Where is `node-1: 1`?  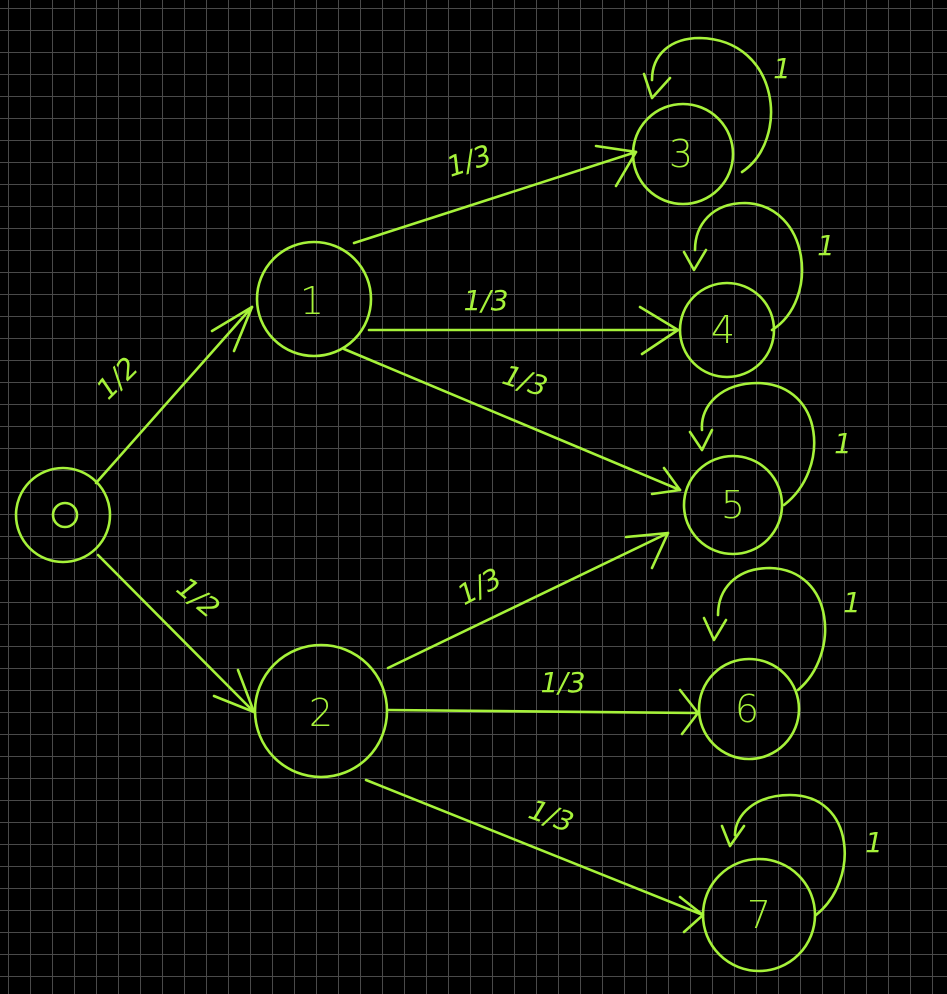 node-1: 1 is located at coordinates (314, 299).